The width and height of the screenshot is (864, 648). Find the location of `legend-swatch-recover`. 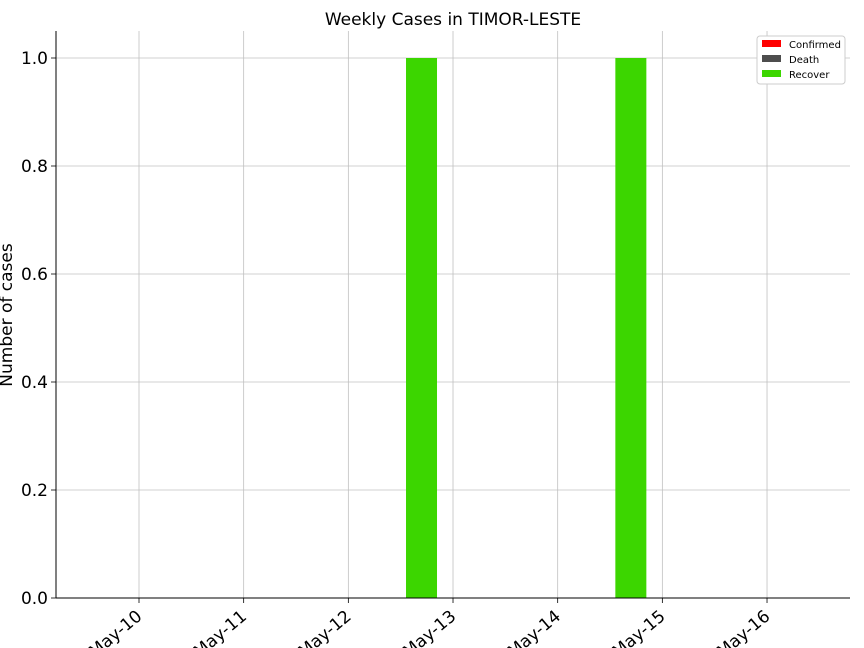

legend-swatch-recover is located at coordinates (771, 73).